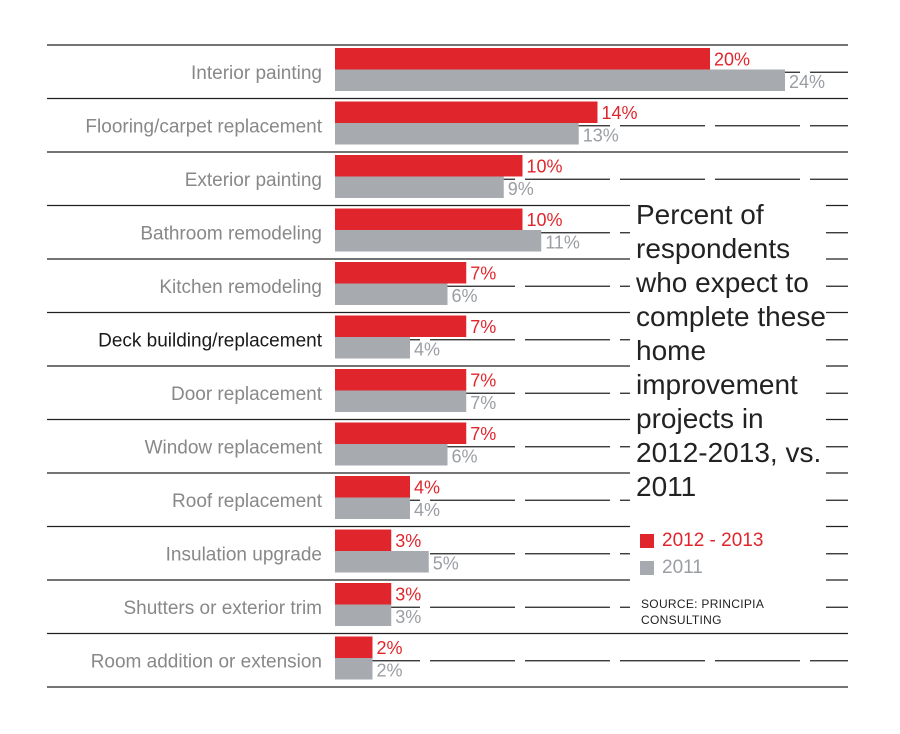 Image resolution: width=900 pixels, height=734 pixels. Describe the element at coordinates (702, 612) in the screenshot. I see `source-note: SOURCE: PRINCIPIA CONSULTING` at that location.